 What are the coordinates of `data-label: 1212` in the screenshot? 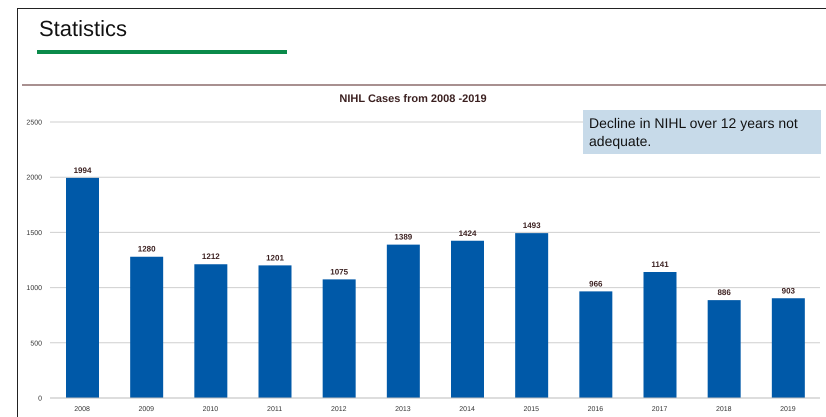 It's located at (211, 257).